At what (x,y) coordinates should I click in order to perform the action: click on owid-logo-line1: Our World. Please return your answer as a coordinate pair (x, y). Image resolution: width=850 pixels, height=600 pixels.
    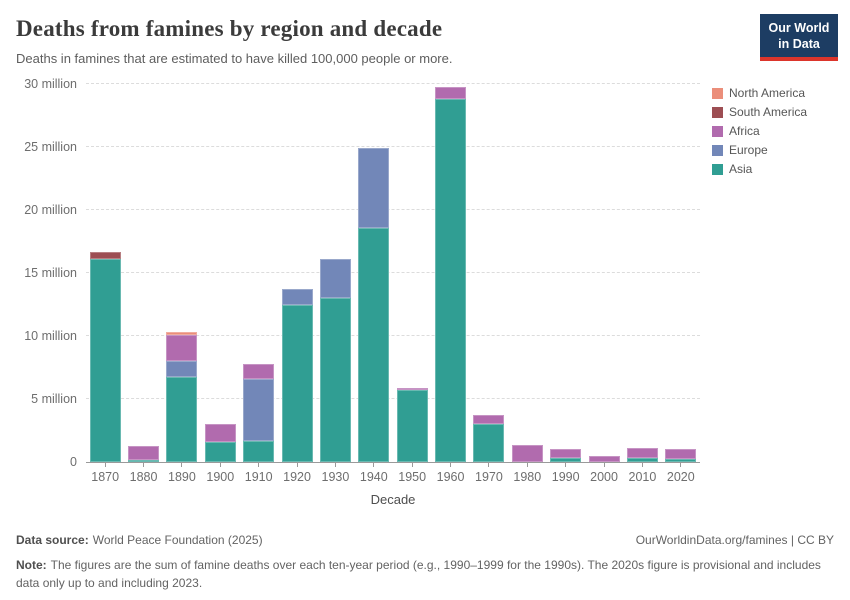
    Looking at the image, I should click on (799, 28).